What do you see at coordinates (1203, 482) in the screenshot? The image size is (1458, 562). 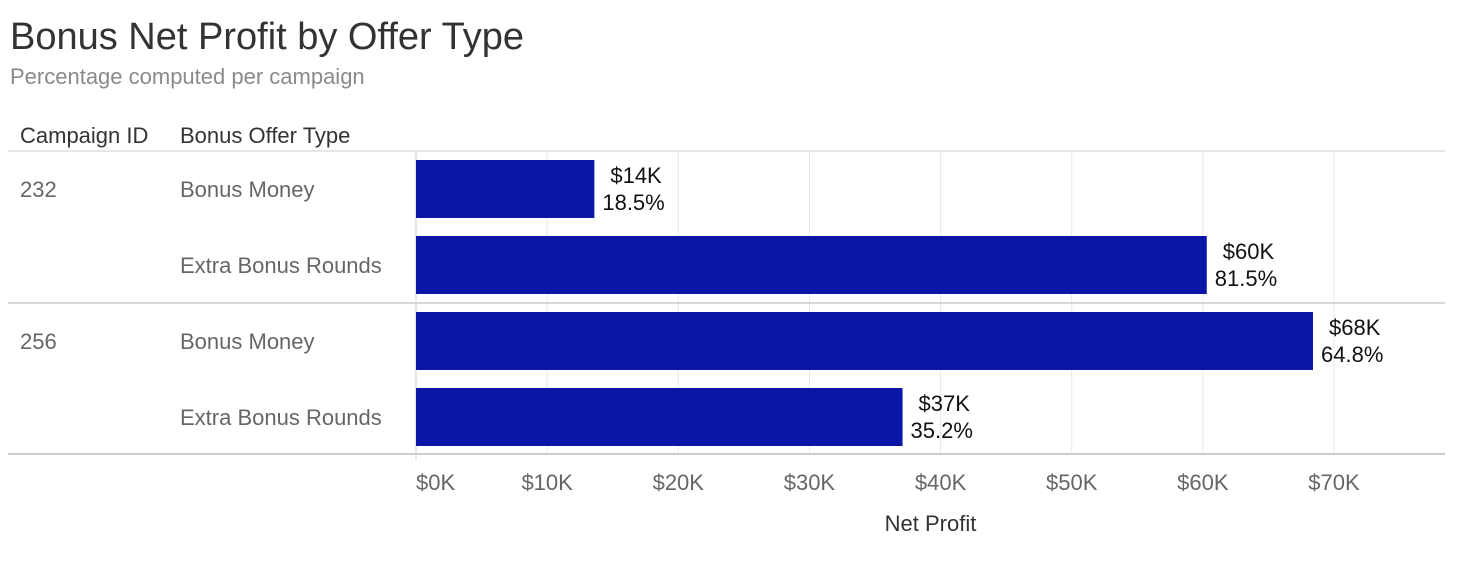 I see `x-tick-label: $60K` at bounding box center [1203, 482].